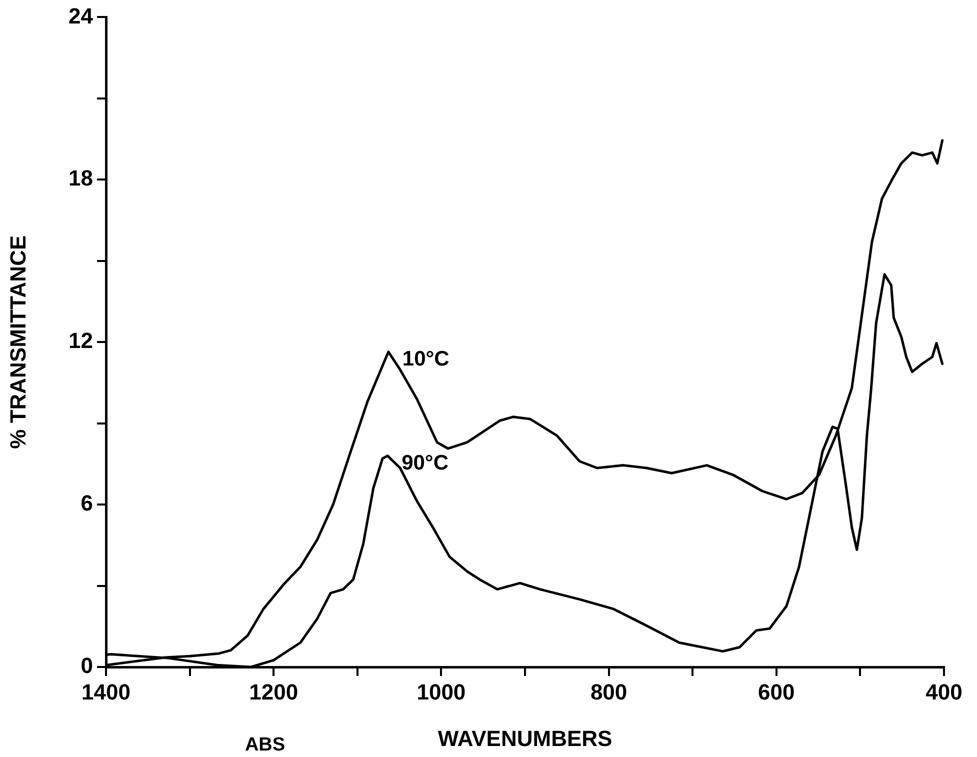 Image resolution: width=977 pixels, height=757 pixels. I want to click on series-label: 10°C, so click(426, 359).